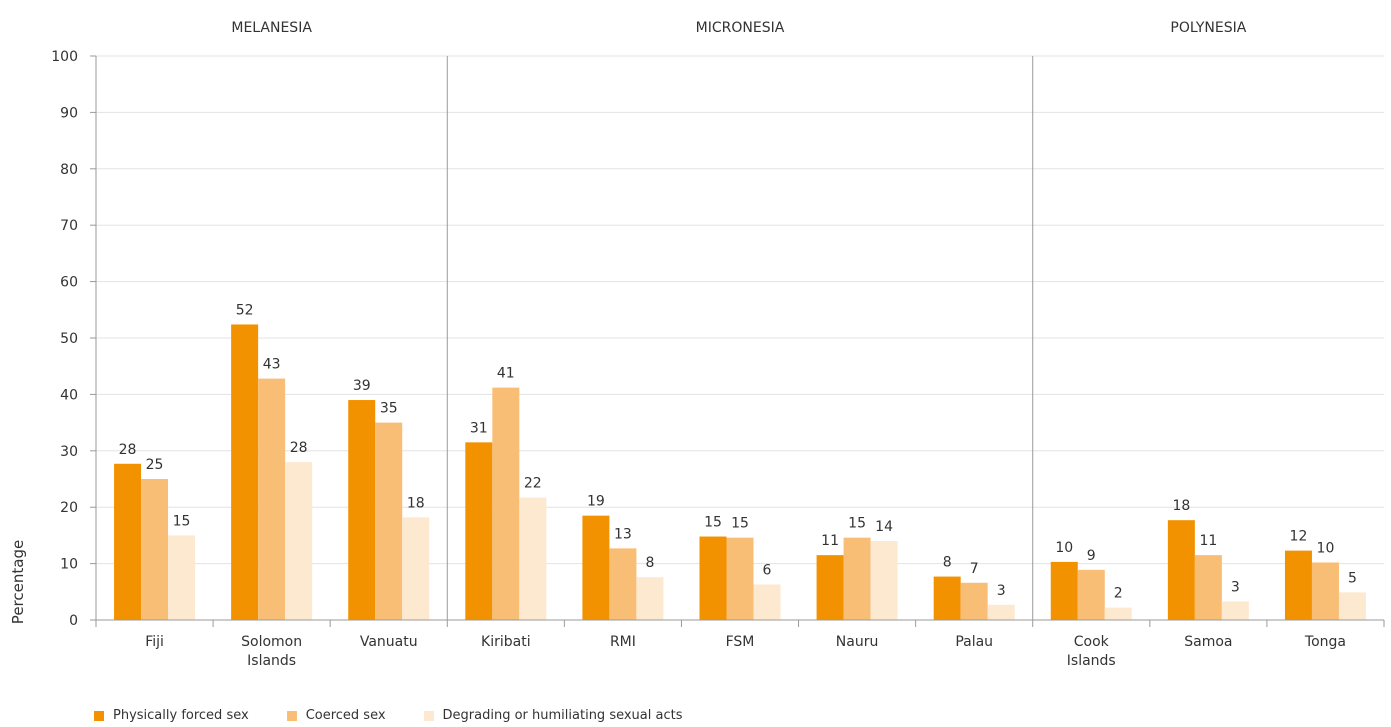 The height and width of the screenshot is (727, 1391). Describe the element at coordinates (1299, 537) in the screenshot. I see `data-label: 12` at that location.